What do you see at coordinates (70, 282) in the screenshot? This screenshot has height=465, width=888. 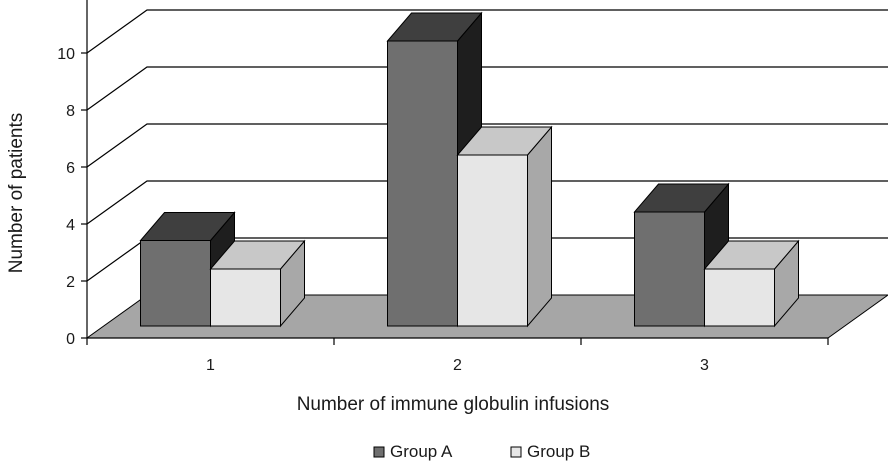 I see `y-tick-label: 2` at bounding box center [70, 282].